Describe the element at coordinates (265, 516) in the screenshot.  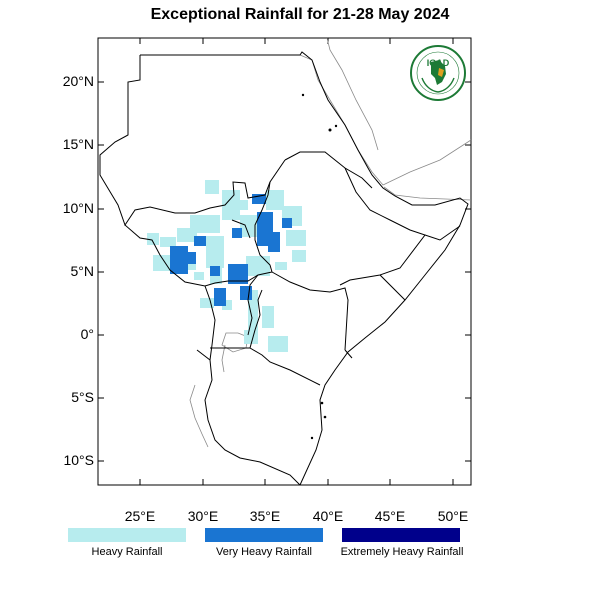
I see `lon-label-35e: 35°E` at that location.